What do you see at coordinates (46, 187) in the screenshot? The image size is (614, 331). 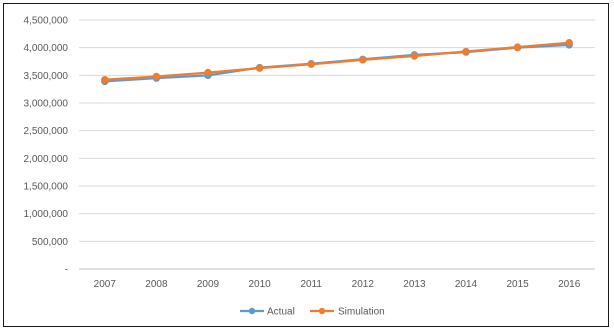 I see `y-tick-label: 1,500,000` at bounding box center [46, 187].